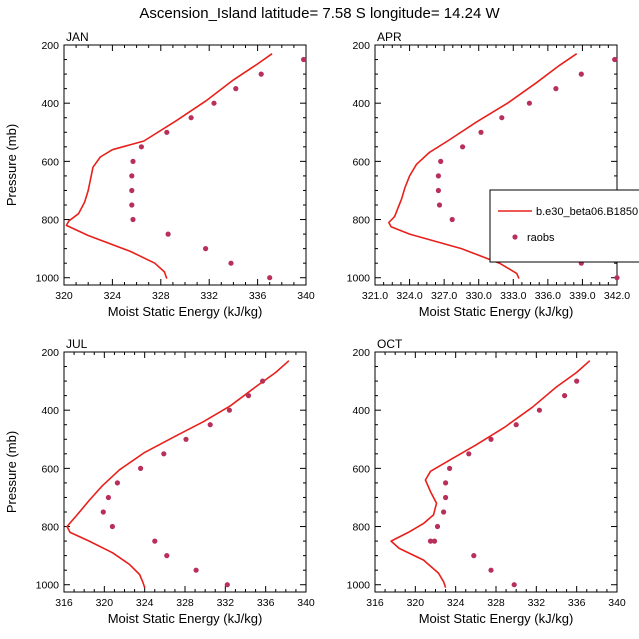 The image size is (639, 639). What do you see at coordinates (617, 296) in the screenshot?
I see `x-tick-label: 342.0` at bounding box center [617, 296].